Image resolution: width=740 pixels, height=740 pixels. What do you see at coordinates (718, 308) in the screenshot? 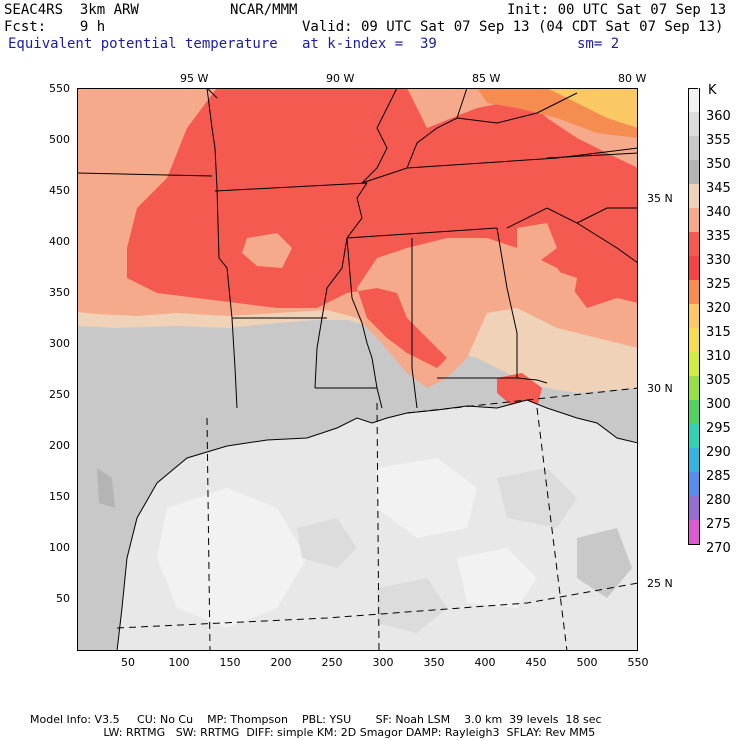
I see `legend-label: 320` at bounding box center [718, 308].